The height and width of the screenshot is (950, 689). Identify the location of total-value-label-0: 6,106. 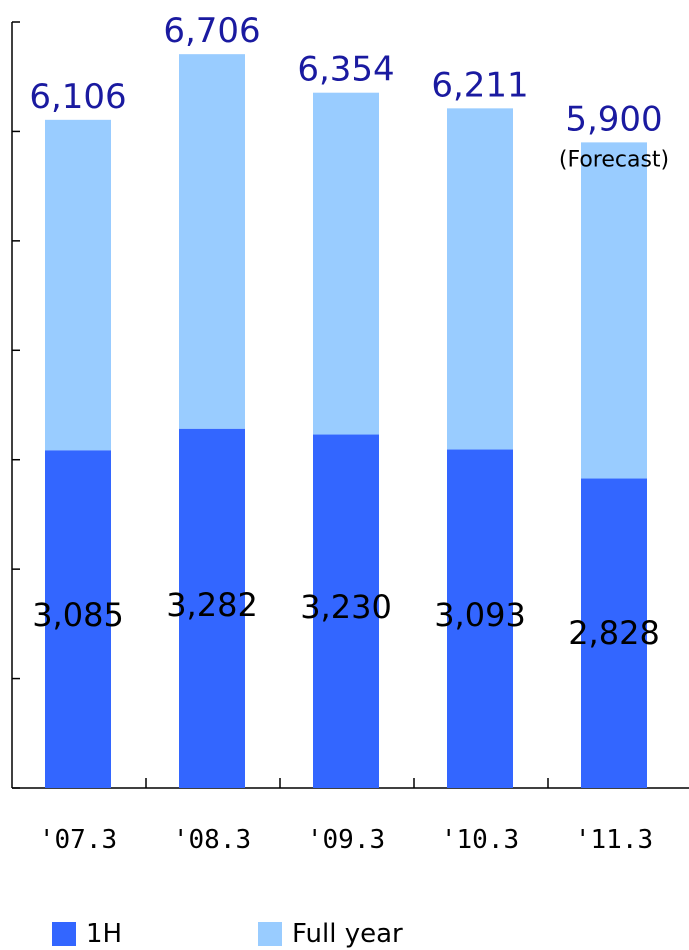
(77, 97).